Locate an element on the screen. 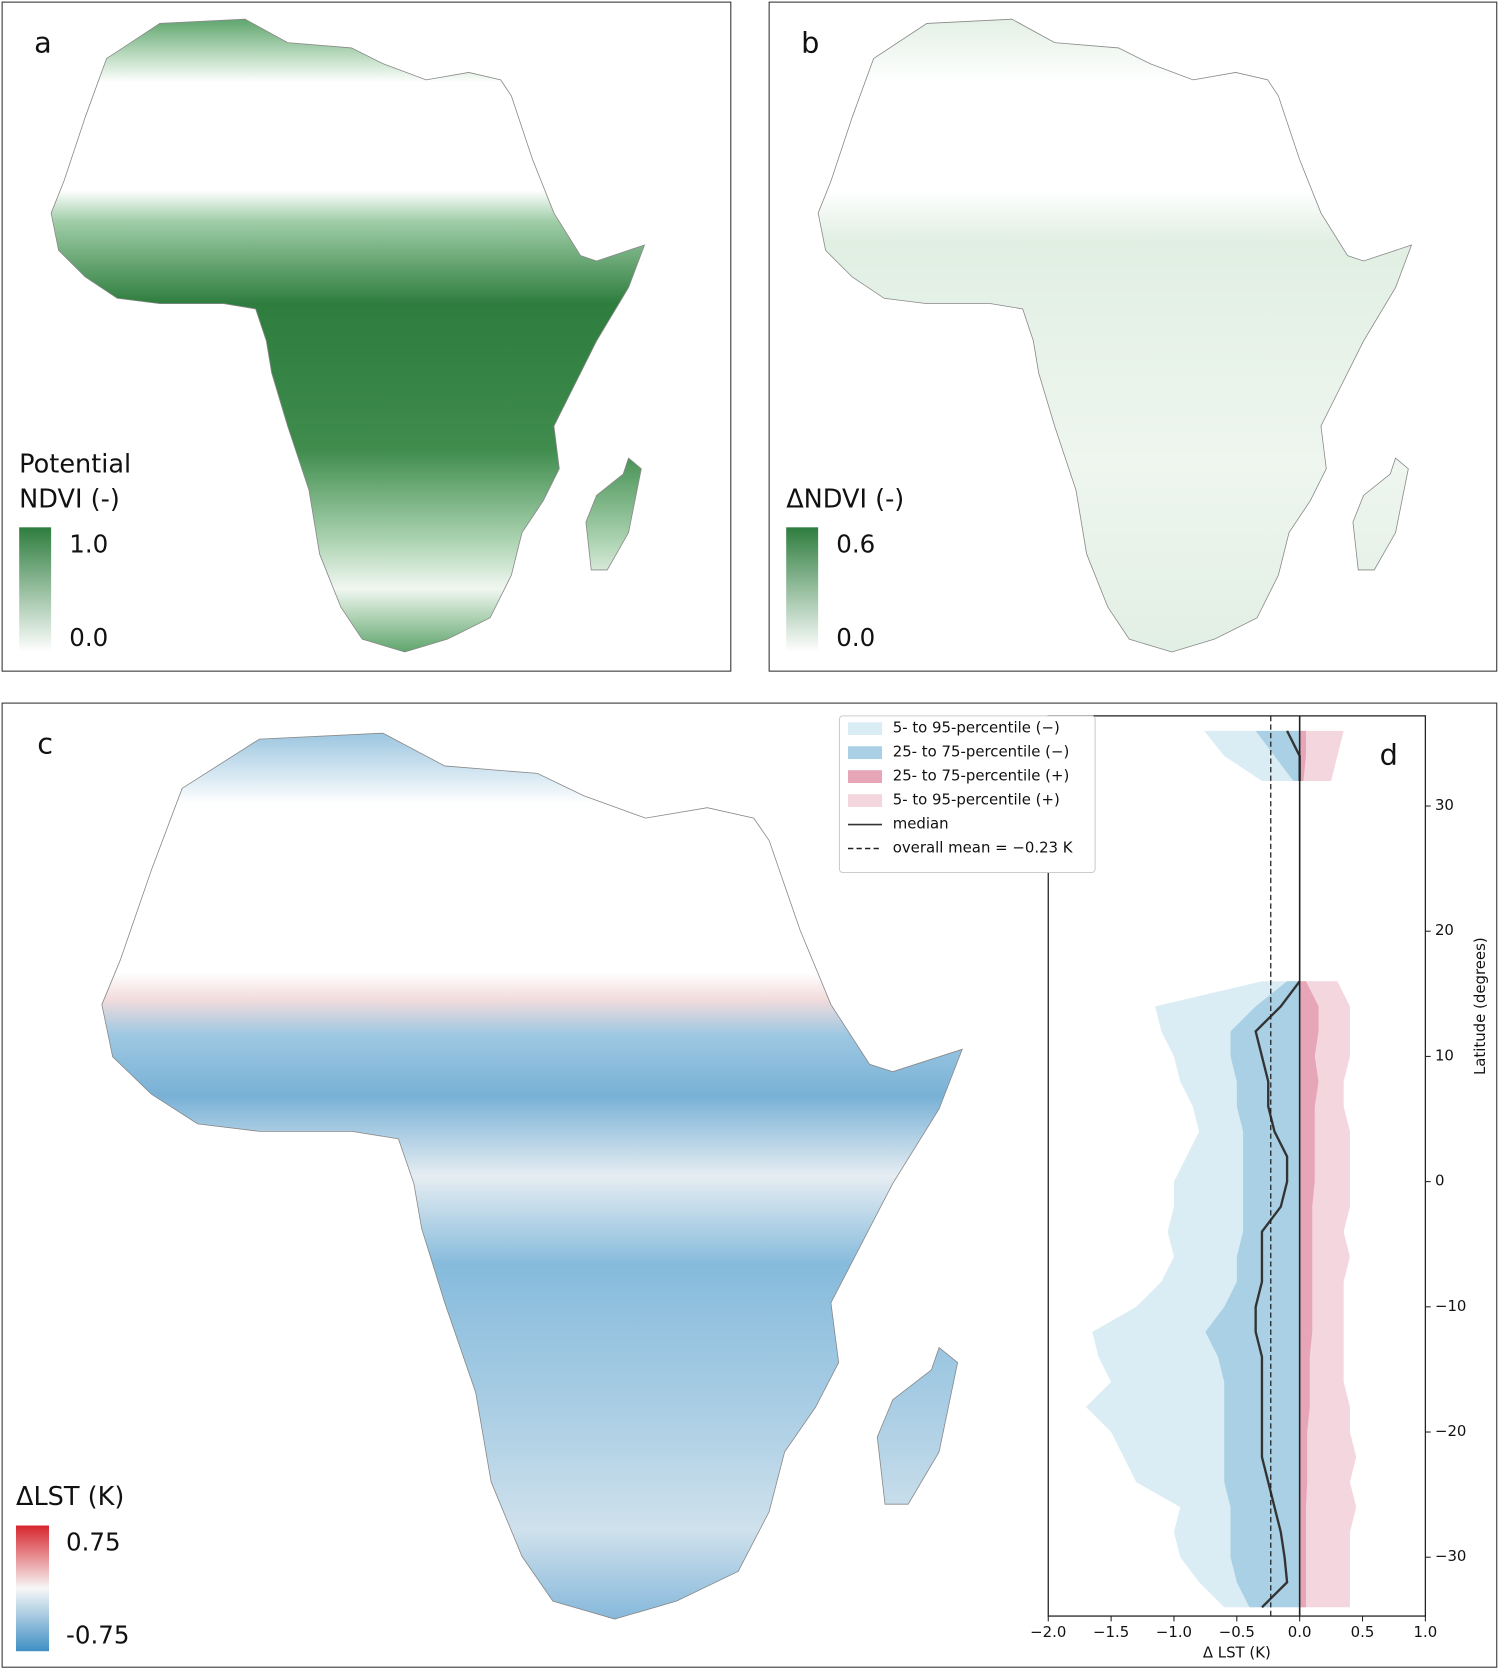 The width and height of the screenshot is (1500, 1671). y-tick-label: −20 is located at coordinates (1450, 1431).